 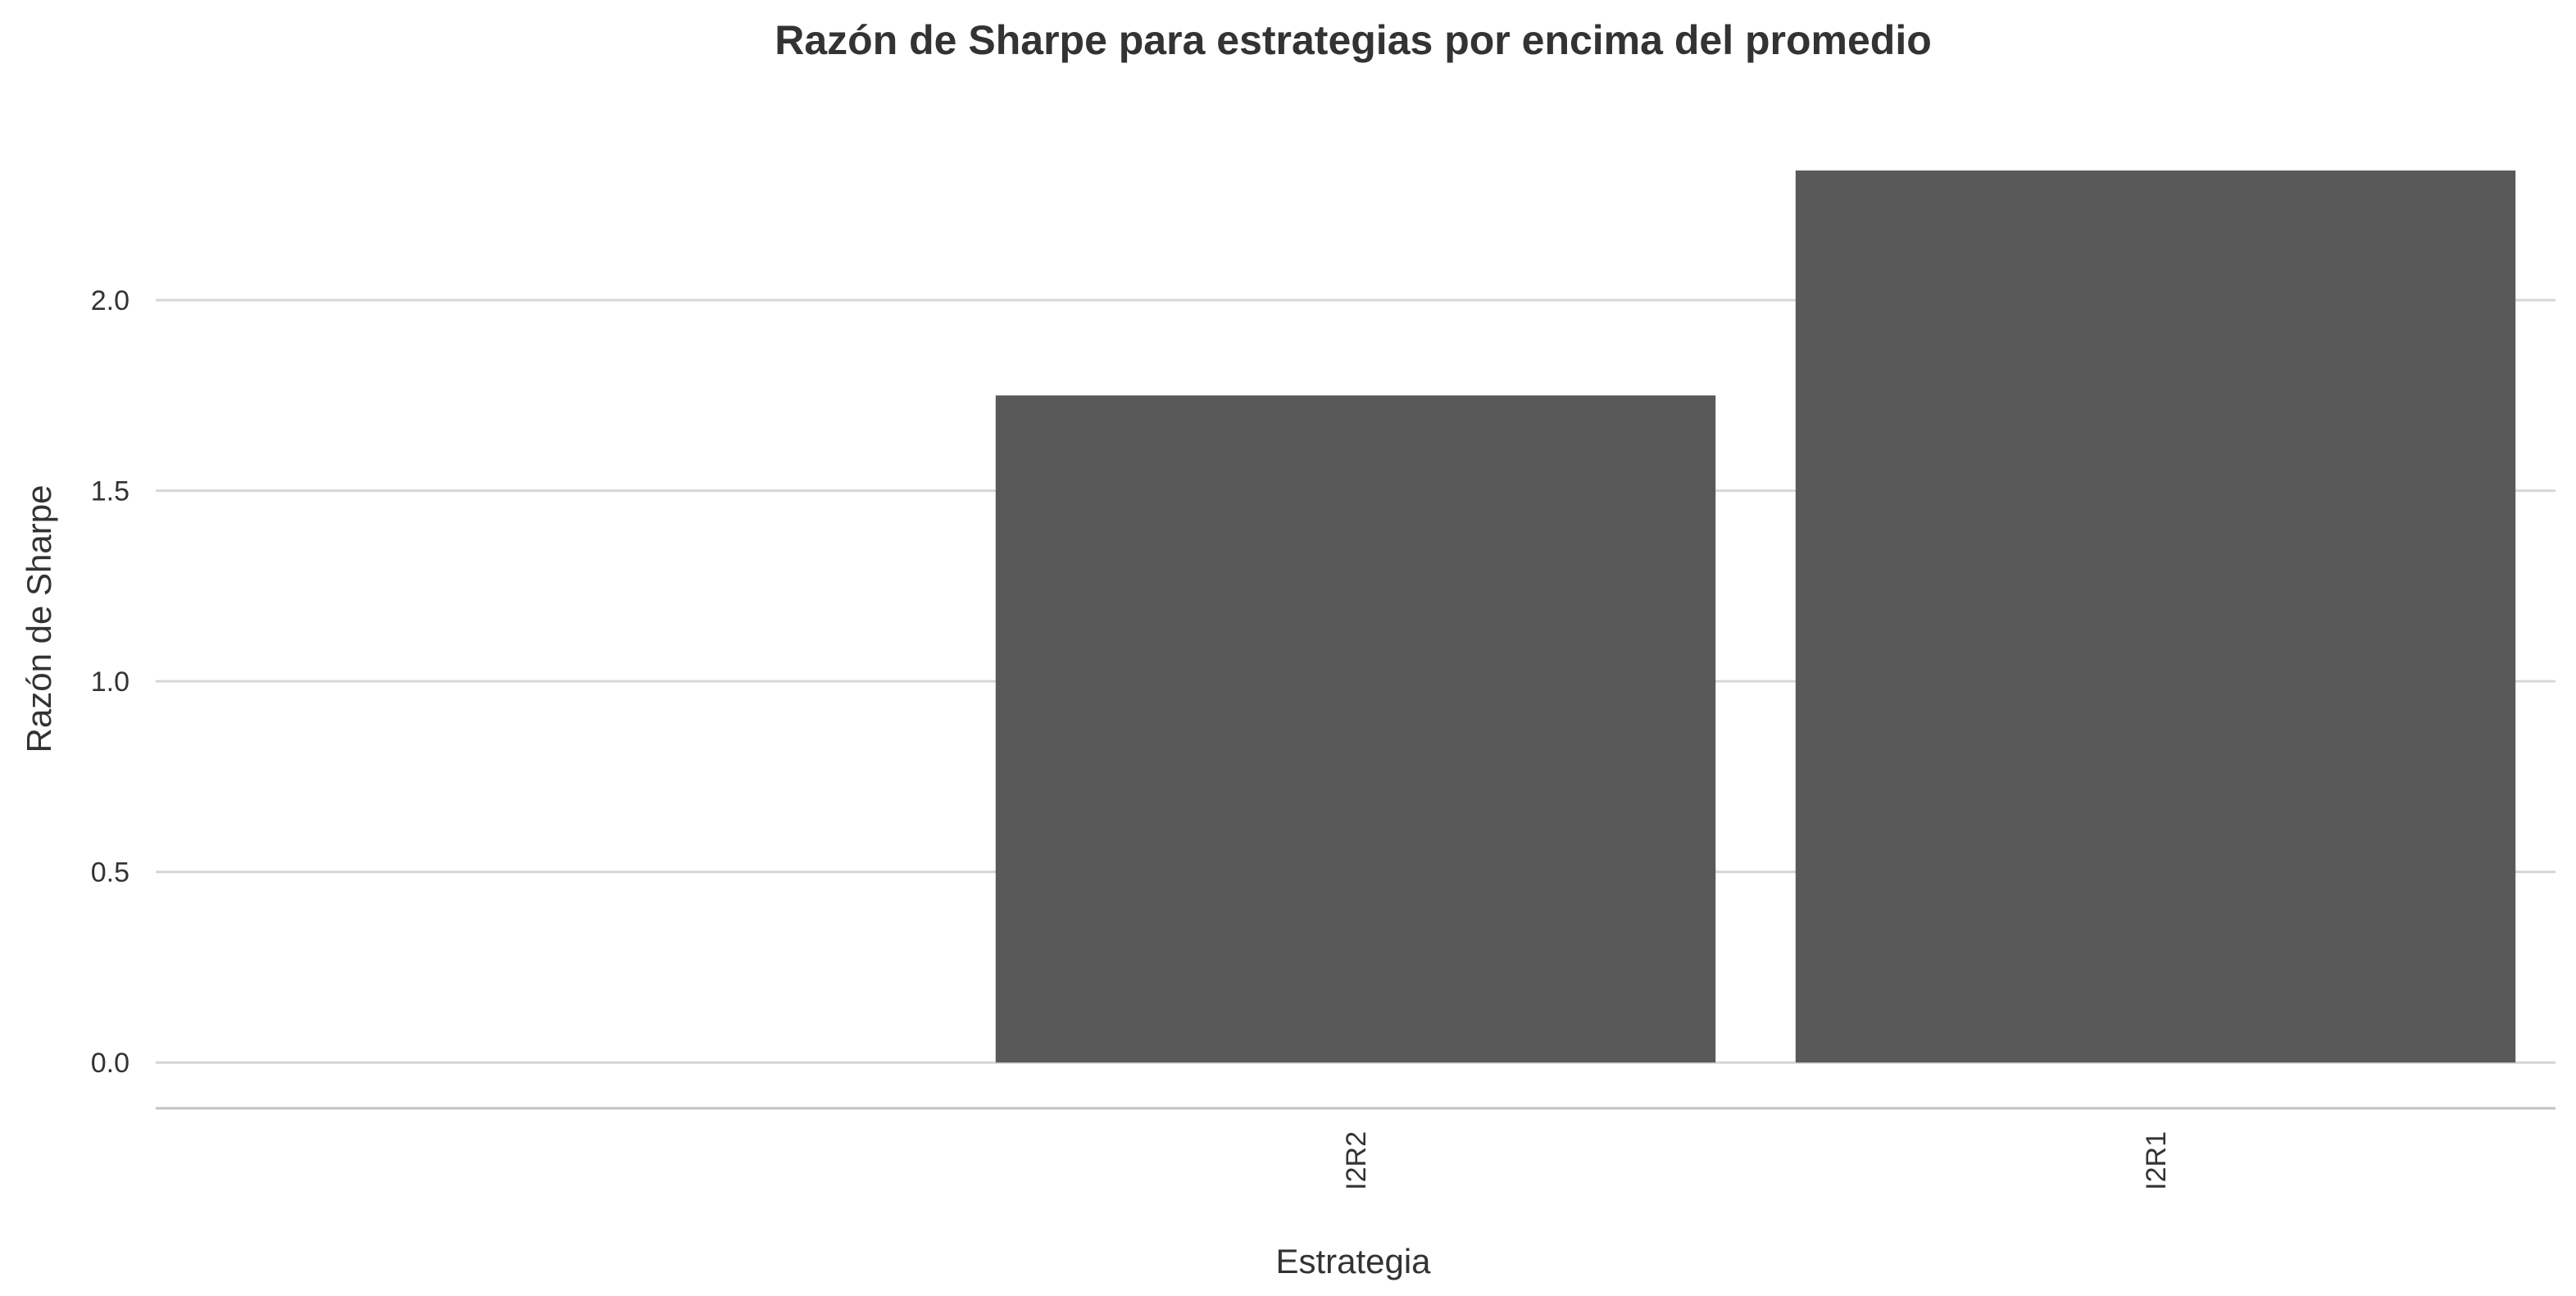 What do you see at coordinates (1355, 729) in the screenshot?
I see `bar-i2r2` at bounding box center [1355, 729].